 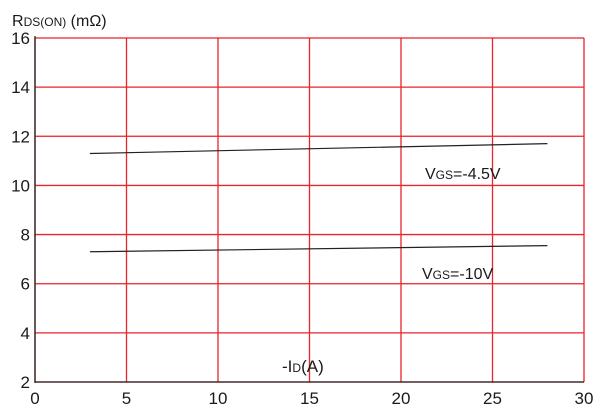 I want to click on y-tick-label-5: 12, so click(x=20, y=136).